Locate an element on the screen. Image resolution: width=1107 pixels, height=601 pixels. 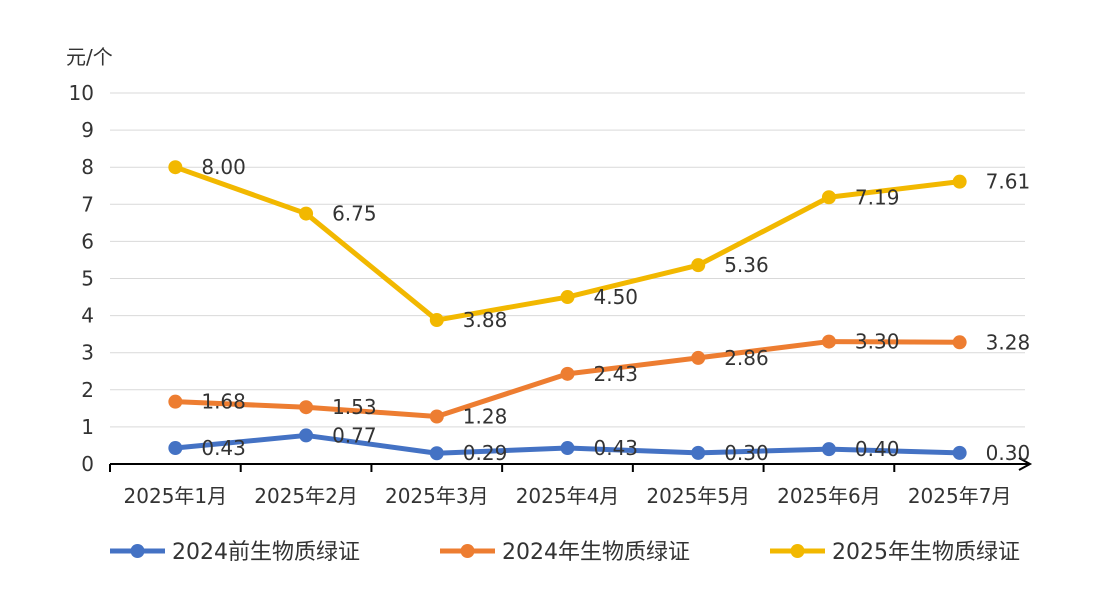
y-tick-label: 3 is located at coordinates (87, 353).